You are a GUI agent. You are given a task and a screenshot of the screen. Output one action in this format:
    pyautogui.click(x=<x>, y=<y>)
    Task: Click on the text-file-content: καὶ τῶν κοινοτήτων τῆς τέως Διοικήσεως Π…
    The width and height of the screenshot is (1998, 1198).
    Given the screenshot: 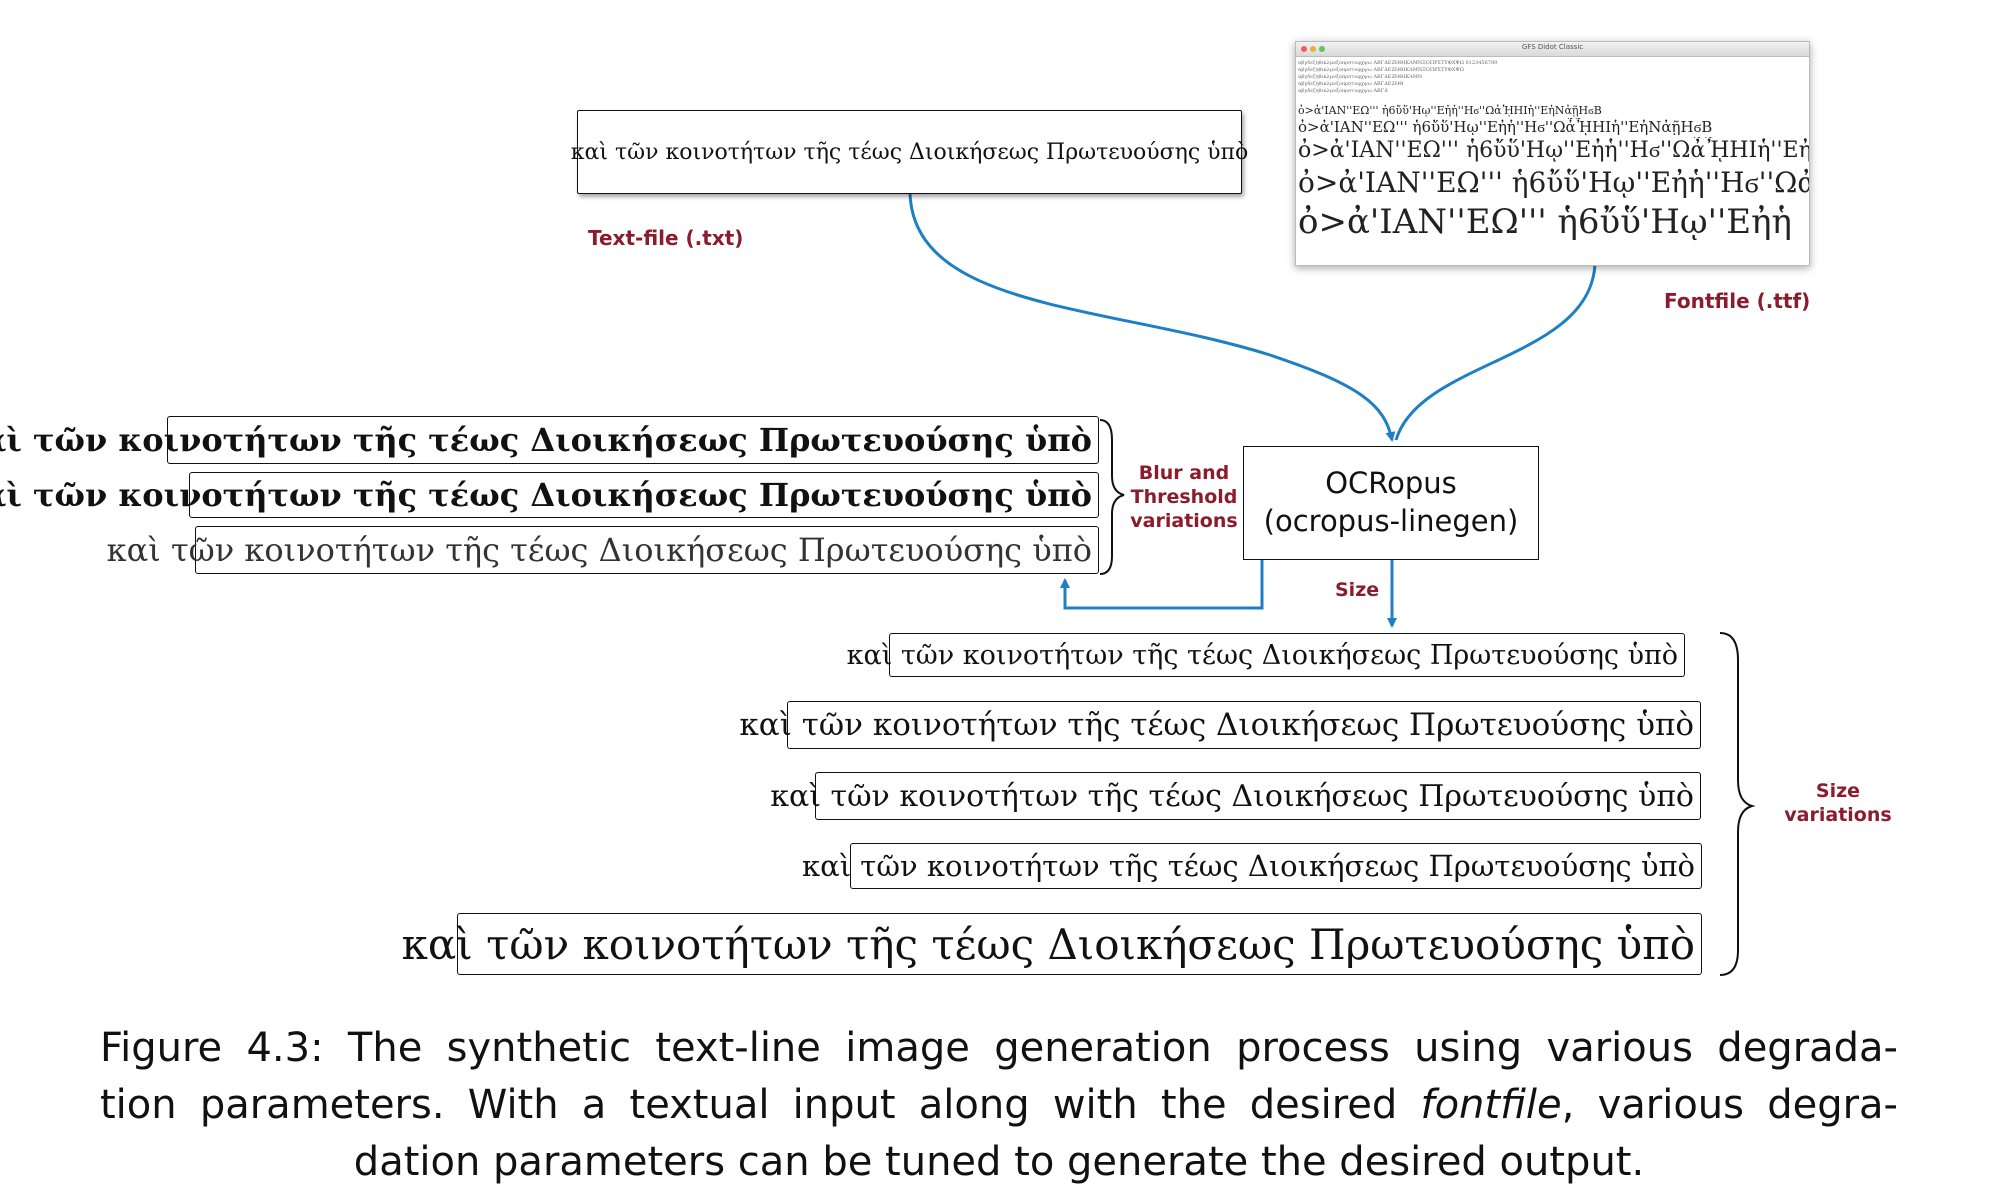 What is the action you would take?
    pyautogui.click(x=909, y=152)
    